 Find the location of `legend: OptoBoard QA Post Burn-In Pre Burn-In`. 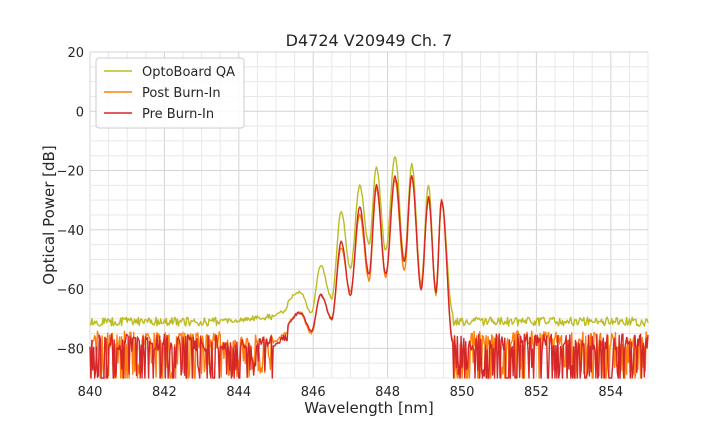

legend: OptoBoard QA Post Burn-In Pre Burn-In is located at coordinates (170, 93).